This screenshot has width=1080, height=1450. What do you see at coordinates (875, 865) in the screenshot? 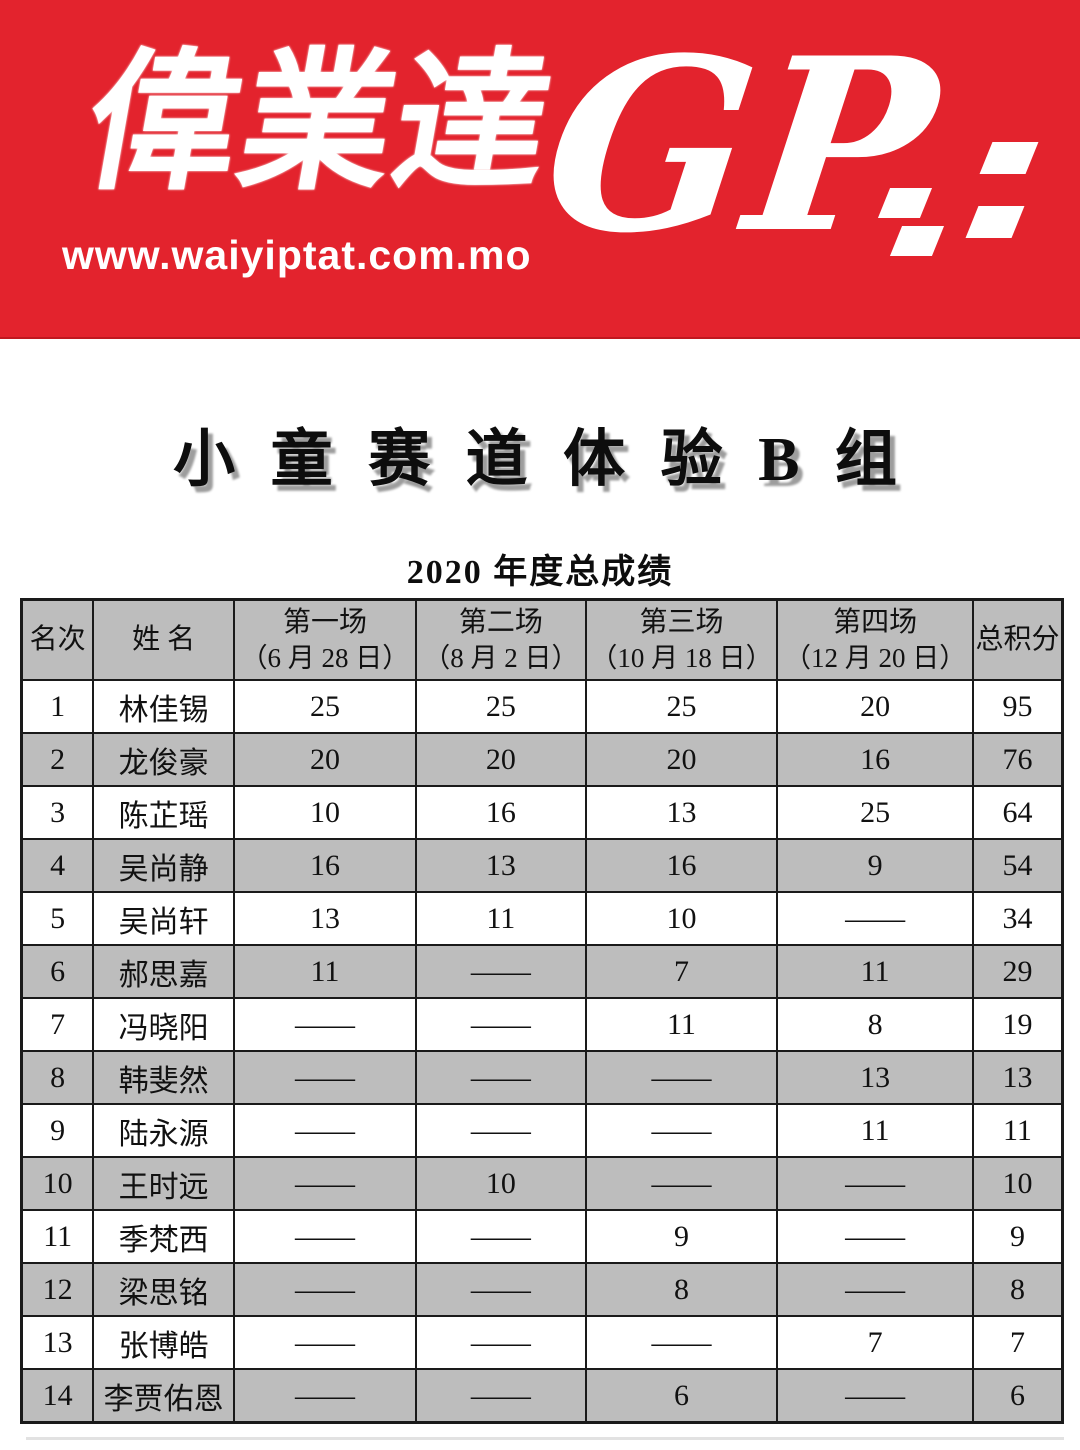
I see `race4-cell: 9` at bounding box center [875, 865].